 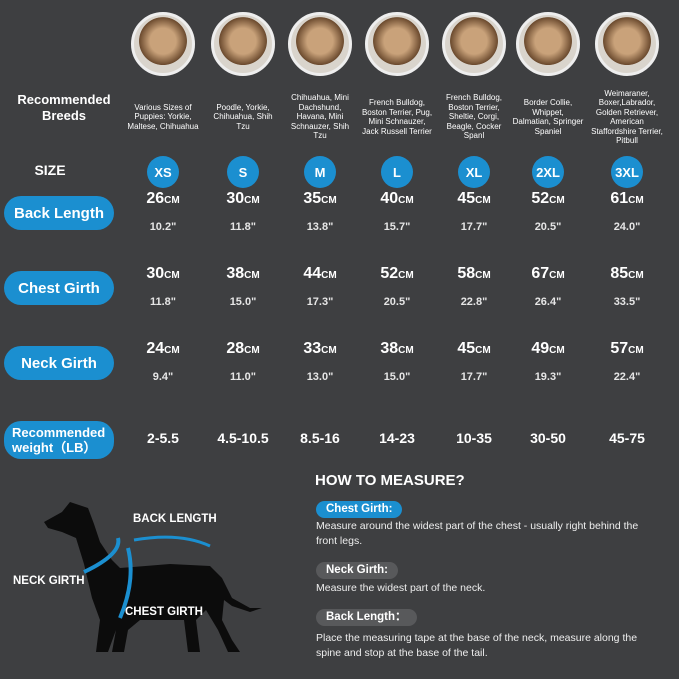 What do you see at coordinates (474, 377) in the screenshot?
I see `neck-inch: 17.7"` at bounding box center [474, 377].